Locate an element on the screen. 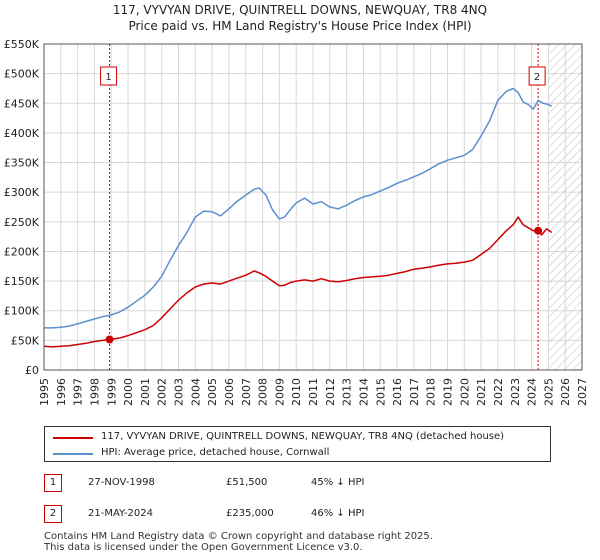 The width and height of the screenshot is (600, 560). x-tick-label: 2007 is located at coordinates (246, 392).